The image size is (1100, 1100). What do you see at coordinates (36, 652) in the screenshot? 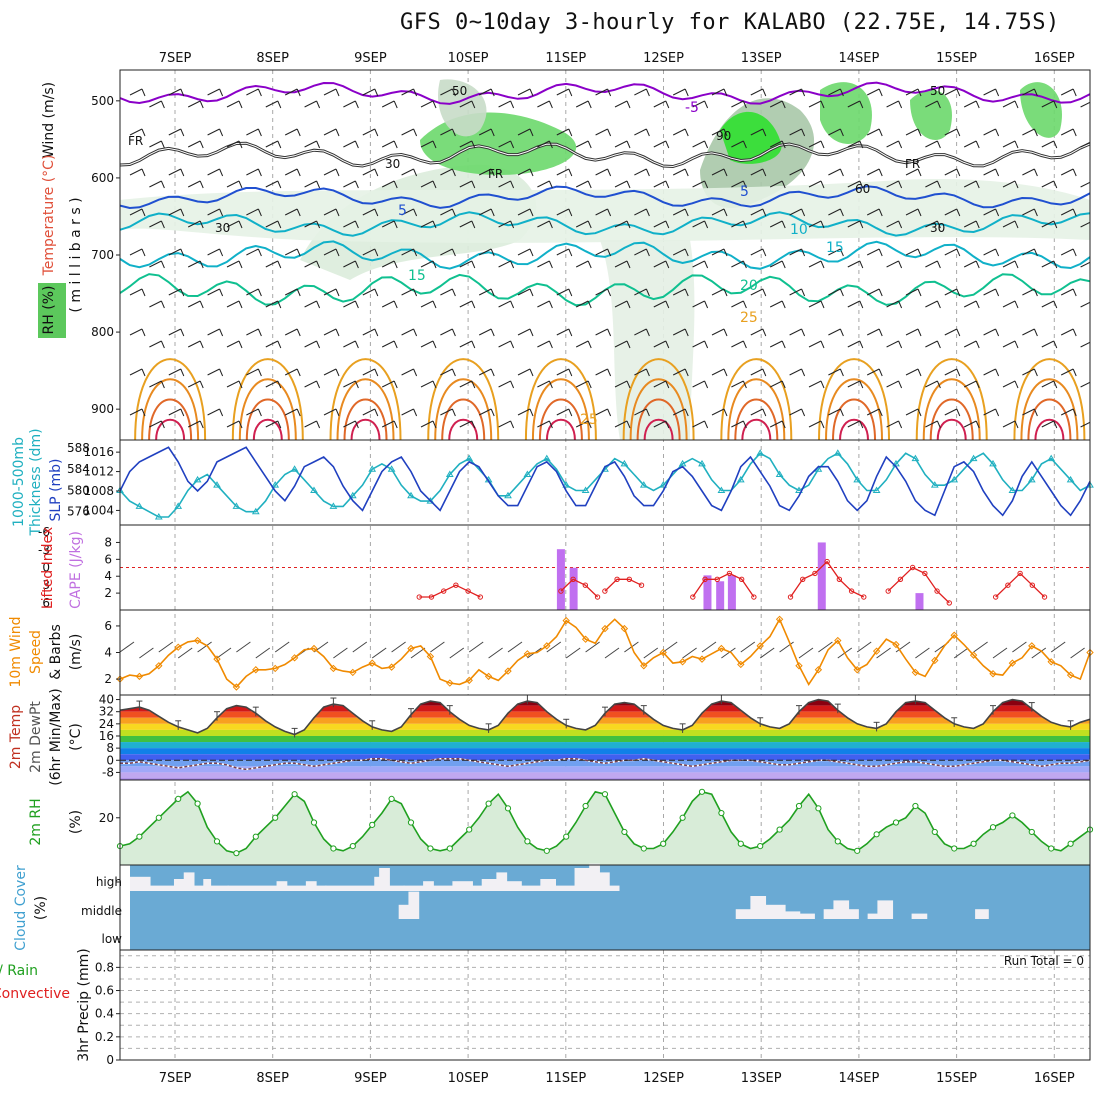
I see `panel-label: Speed` at bounding box center [36, 652].